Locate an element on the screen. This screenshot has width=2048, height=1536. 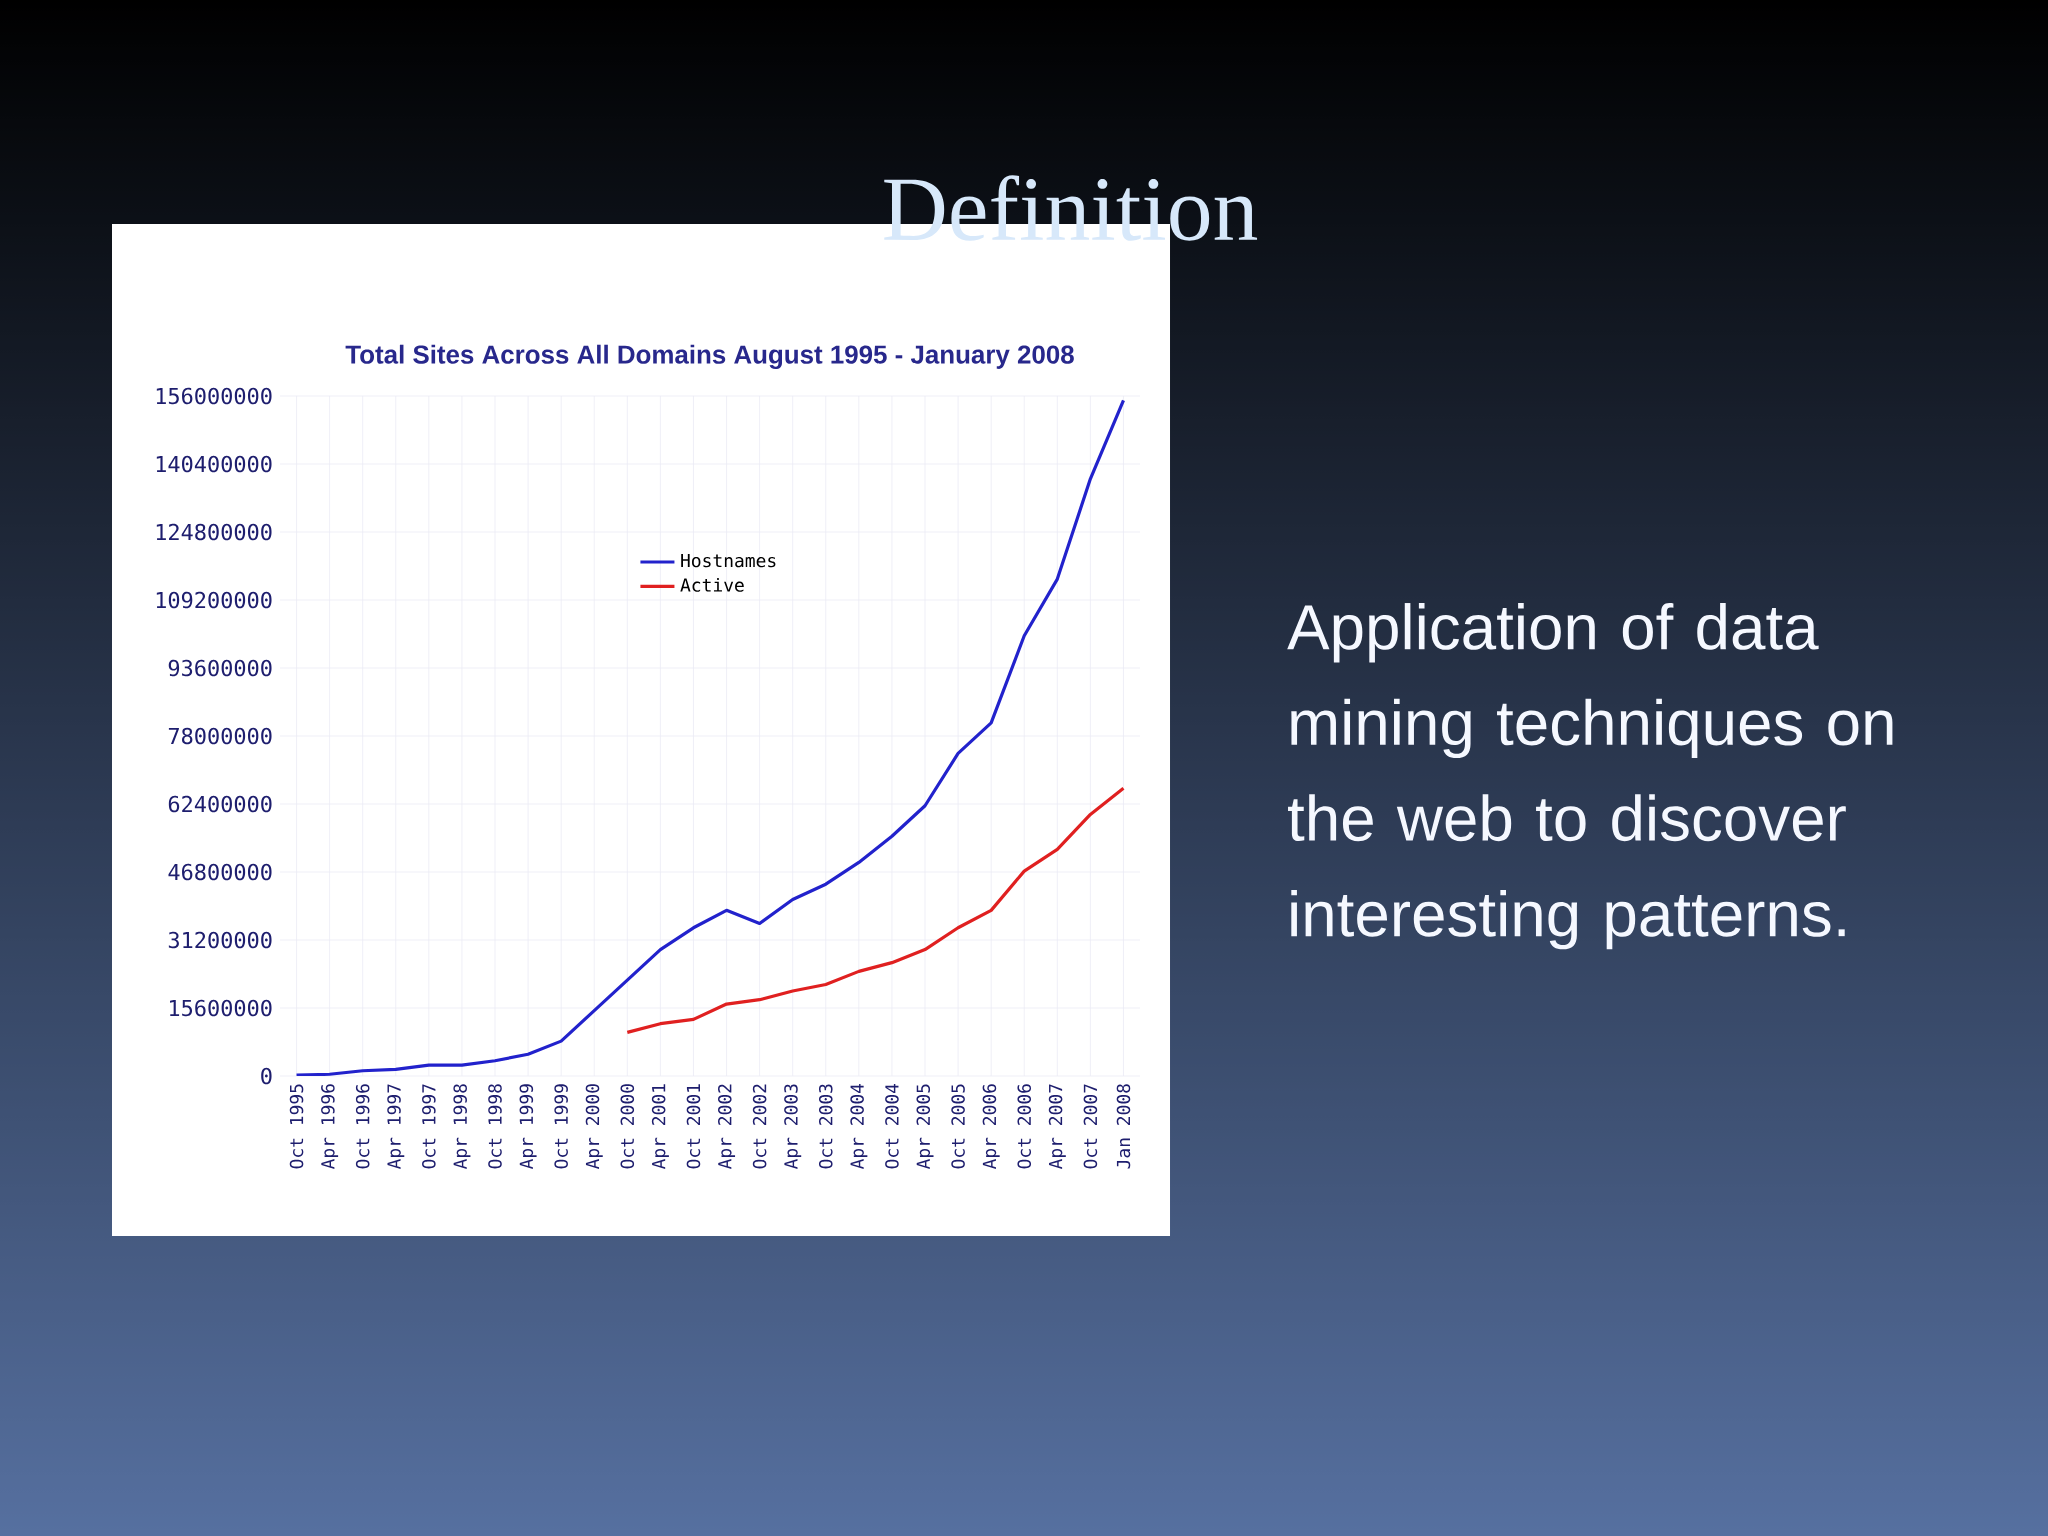
x-tick-label: Apr 2002 is located at coordinates (727, 1127).